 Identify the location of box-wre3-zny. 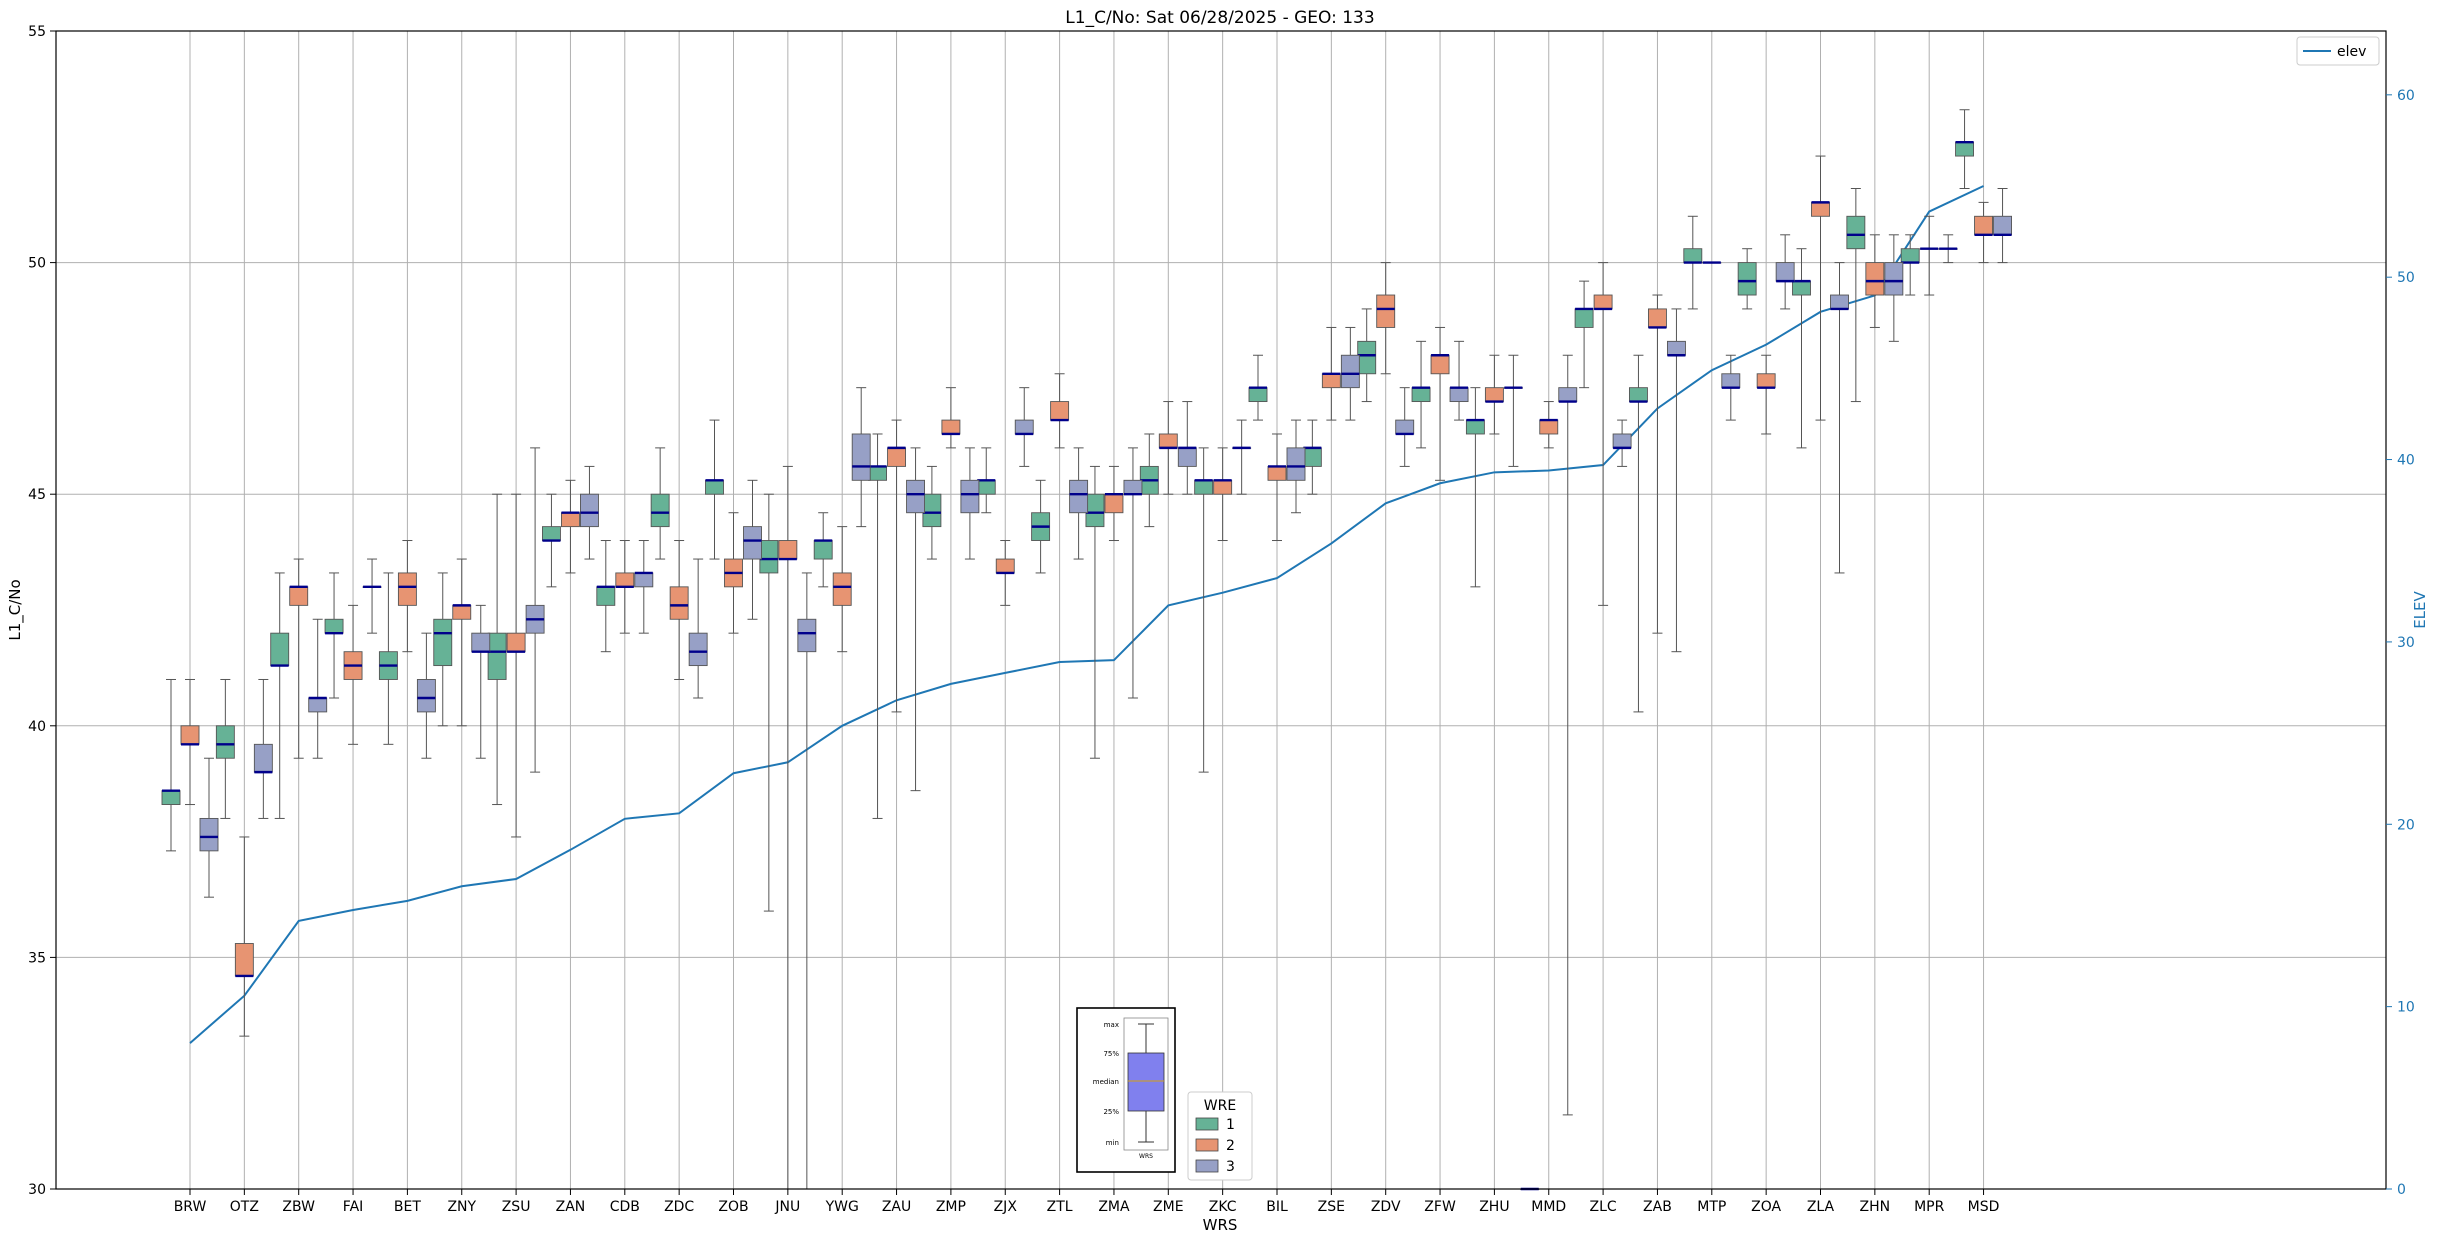
(481, 681).